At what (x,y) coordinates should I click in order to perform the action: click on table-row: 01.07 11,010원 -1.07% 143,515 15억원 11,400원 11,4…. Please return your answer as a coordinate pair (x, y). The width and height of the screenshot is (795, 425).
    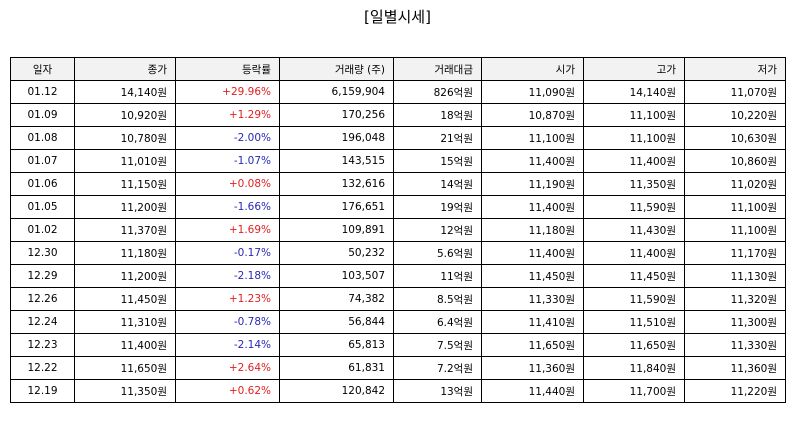
    Looking at the image, I should click on (398, 161).